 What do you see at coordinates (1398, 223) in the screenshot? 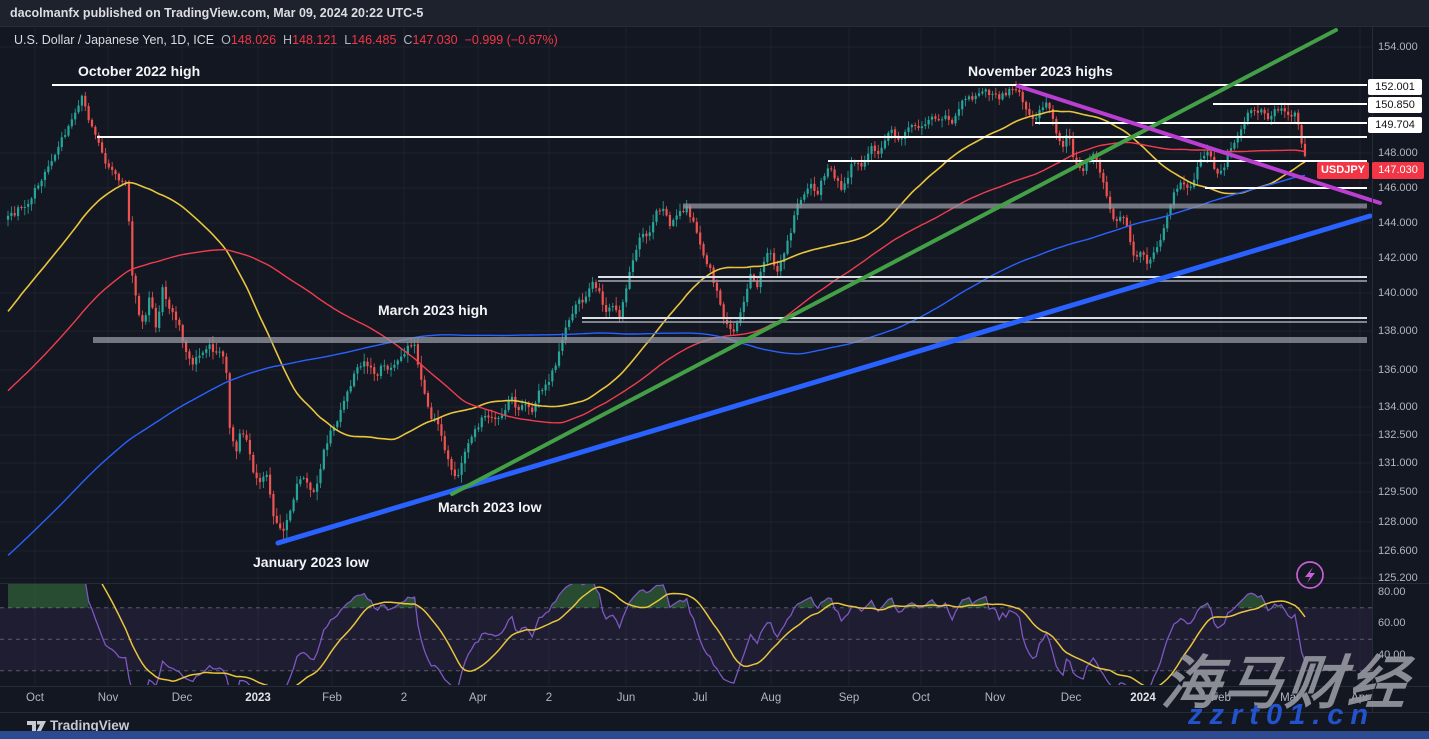
I see `price-tick: 144.000` at bounding box center [1398, 223].